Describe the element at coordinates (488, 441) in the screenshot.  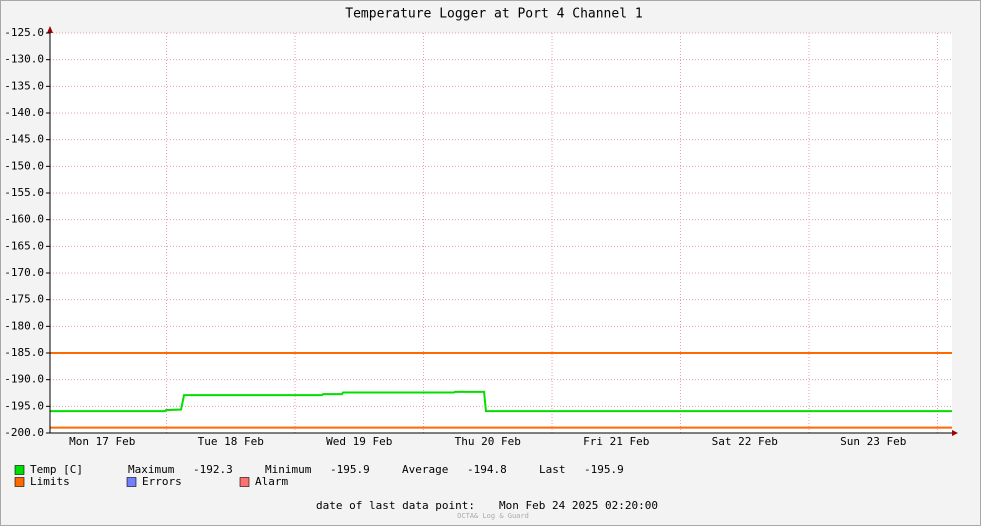
I see `x-tick-label: Thu 20 Feb` at that location.